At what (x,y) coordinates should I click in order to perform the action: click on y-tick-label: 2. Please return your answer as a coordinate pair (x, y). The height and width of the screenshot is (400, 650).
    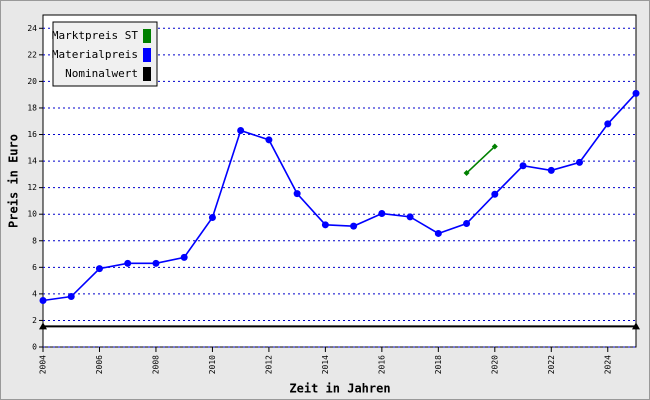
    Looking at the image, I should click on (34, 320).